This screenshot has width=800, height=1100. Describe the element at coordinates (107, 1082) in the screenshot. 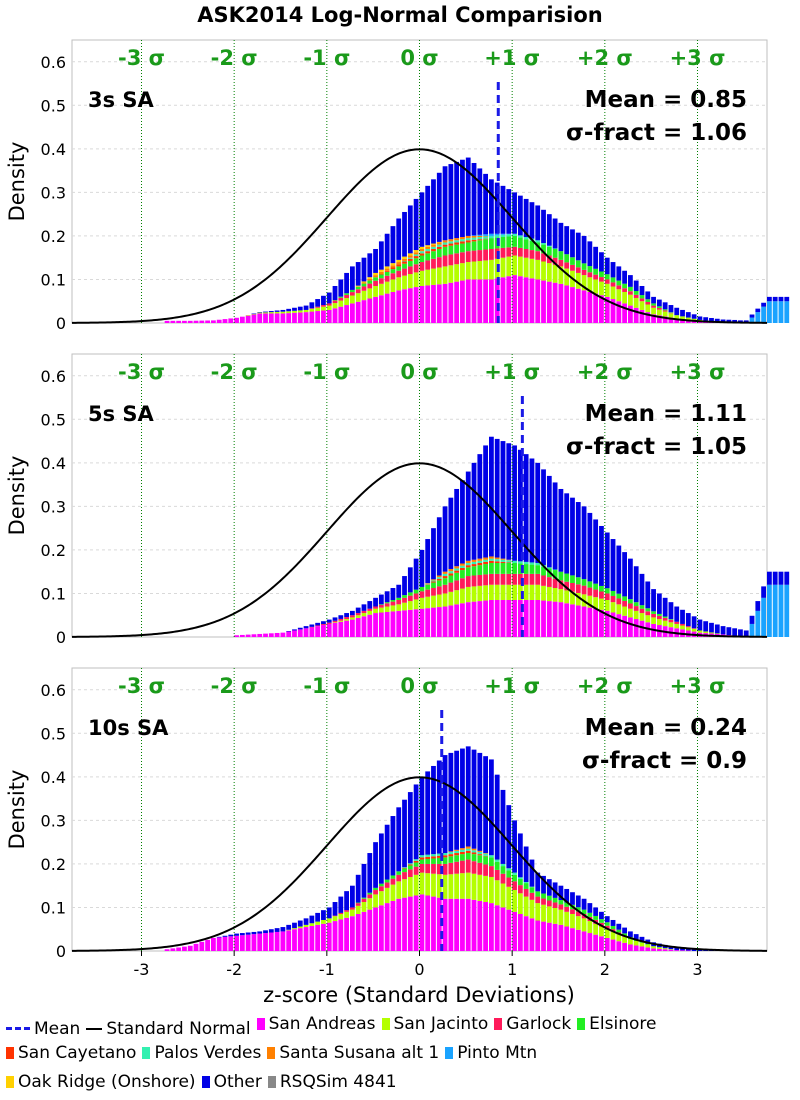

I see `legend-label: Oak Ridge (Onshore)` at that location.